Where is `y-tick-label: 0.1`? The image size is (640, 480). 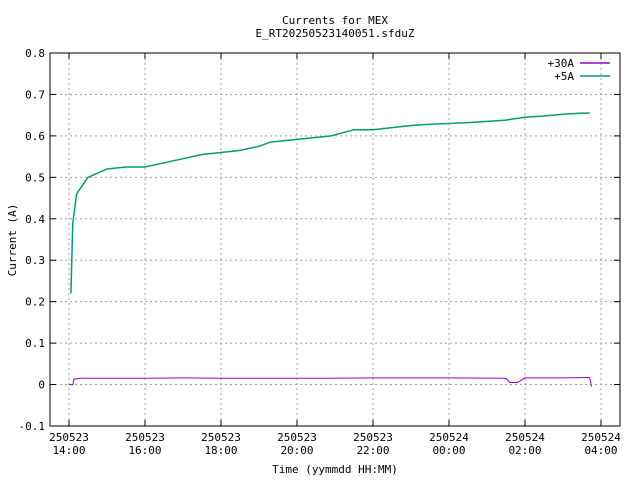
y-tick-label: 0.1 is located at coordinates (35, 343).